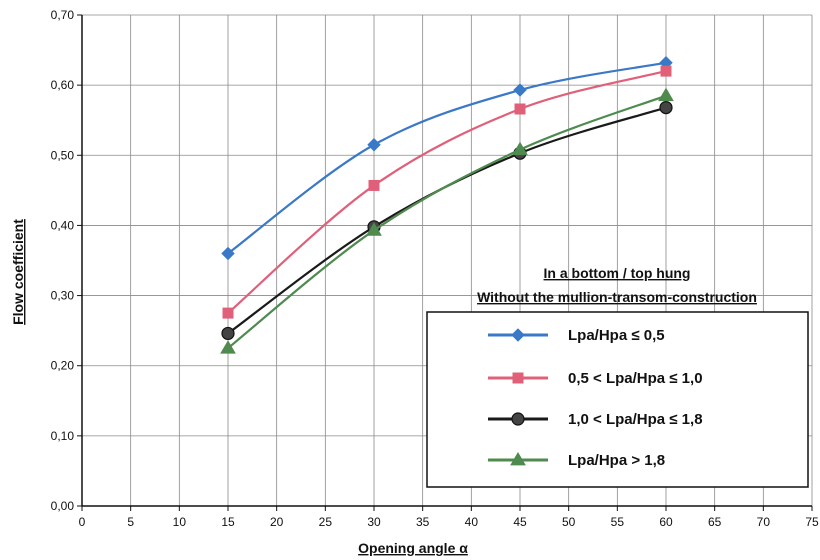  Describe the element at coordinates (374, 522) in the screenshot. I see `x-tick-label: 30` at that location.